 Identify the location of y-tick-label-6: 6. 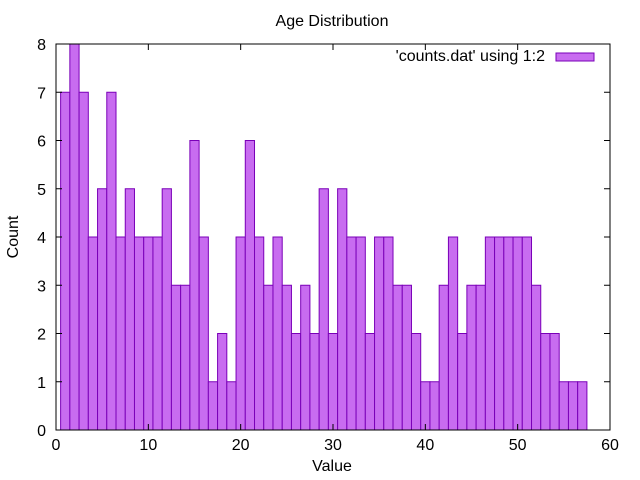
(41, 142).